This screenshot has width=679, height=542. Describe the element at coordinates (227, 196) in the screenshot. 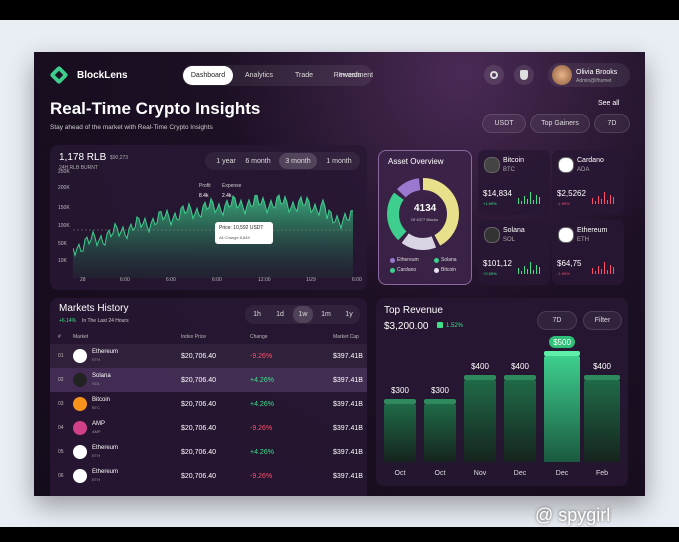

I see `expense-value: 2.4k` at that location.